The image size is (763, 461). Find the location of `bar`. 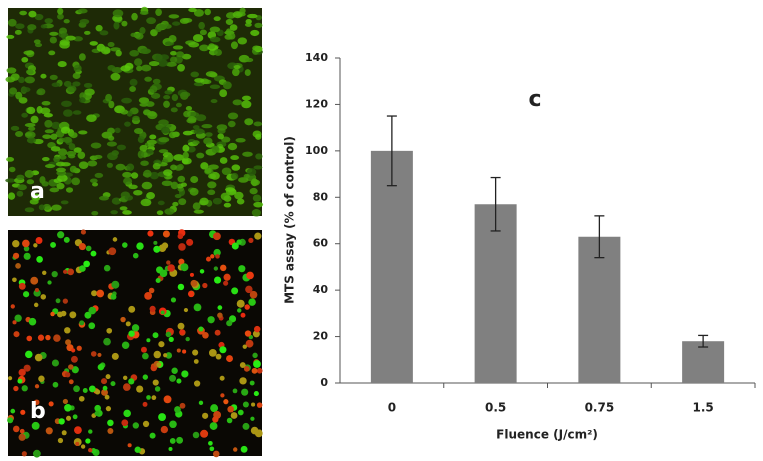

bar is located at coordinates (599, 309).